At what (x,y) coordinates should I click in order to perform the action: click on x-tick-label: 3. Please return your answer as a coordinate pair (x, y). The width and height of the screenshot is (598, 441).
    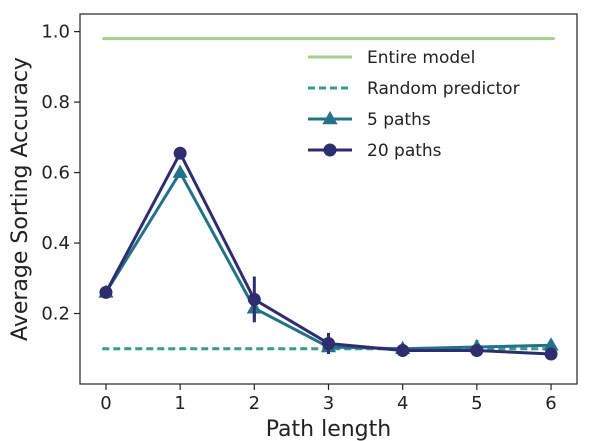
    Looking at the image, I should click on (328, 403).